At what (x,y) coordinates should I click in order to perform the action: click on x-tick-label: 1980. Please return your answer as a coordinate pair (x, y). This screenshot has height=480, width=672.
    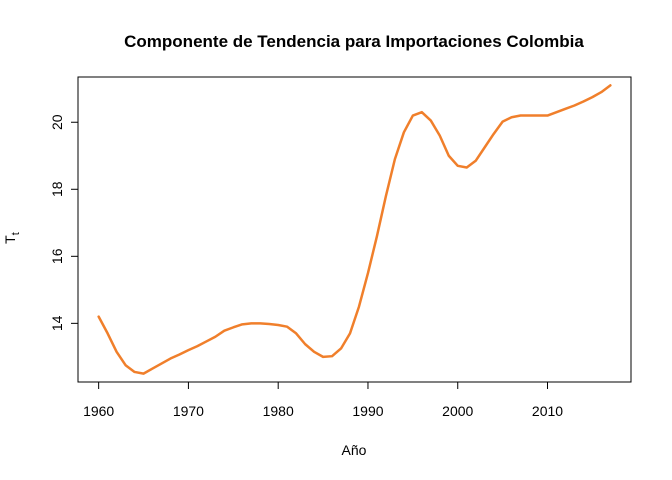
    Looking at the image, I should click on (278, 411).